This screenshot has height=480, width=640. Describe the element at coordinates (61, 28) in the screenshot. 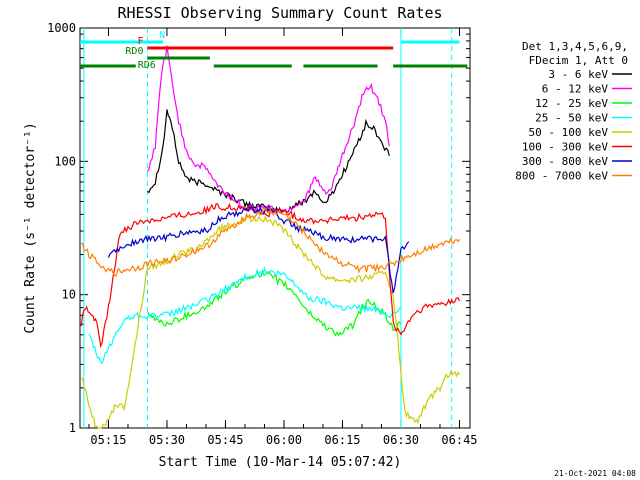

I see `y-tick-label: 1000` at that location.